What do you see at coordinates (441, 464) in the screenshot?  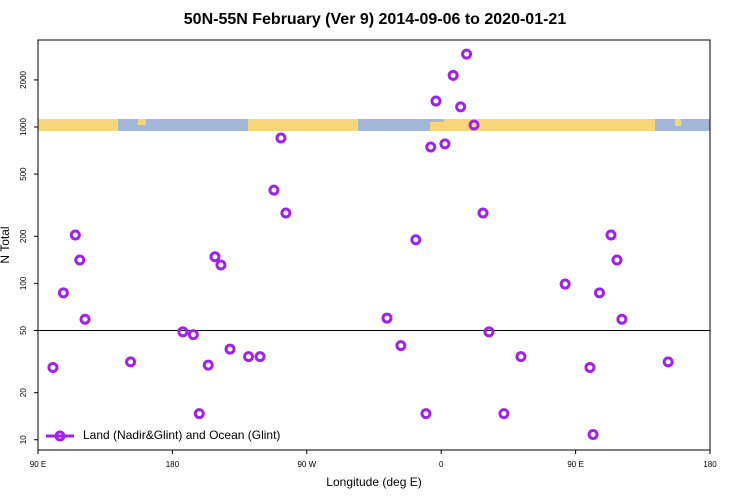 I see `x-tick-label: 0` at bounding box center [441, 464].